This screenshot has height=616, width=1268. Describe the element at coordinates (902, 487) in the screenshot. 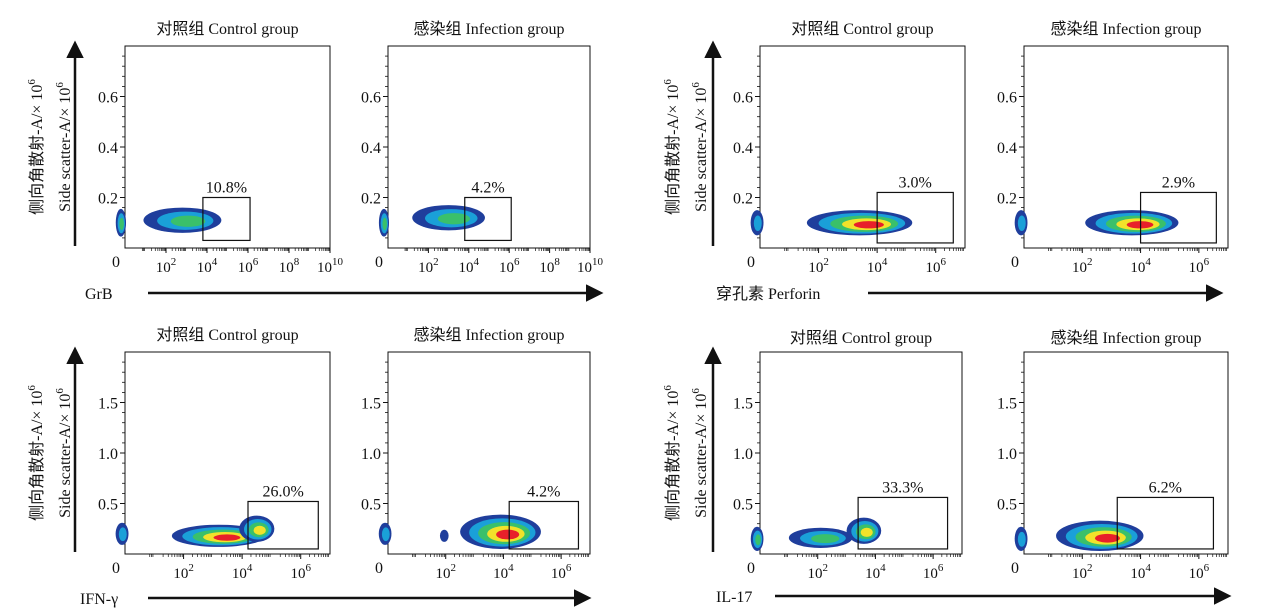

I see `gate-percentage-label: 33.3%` at that location.